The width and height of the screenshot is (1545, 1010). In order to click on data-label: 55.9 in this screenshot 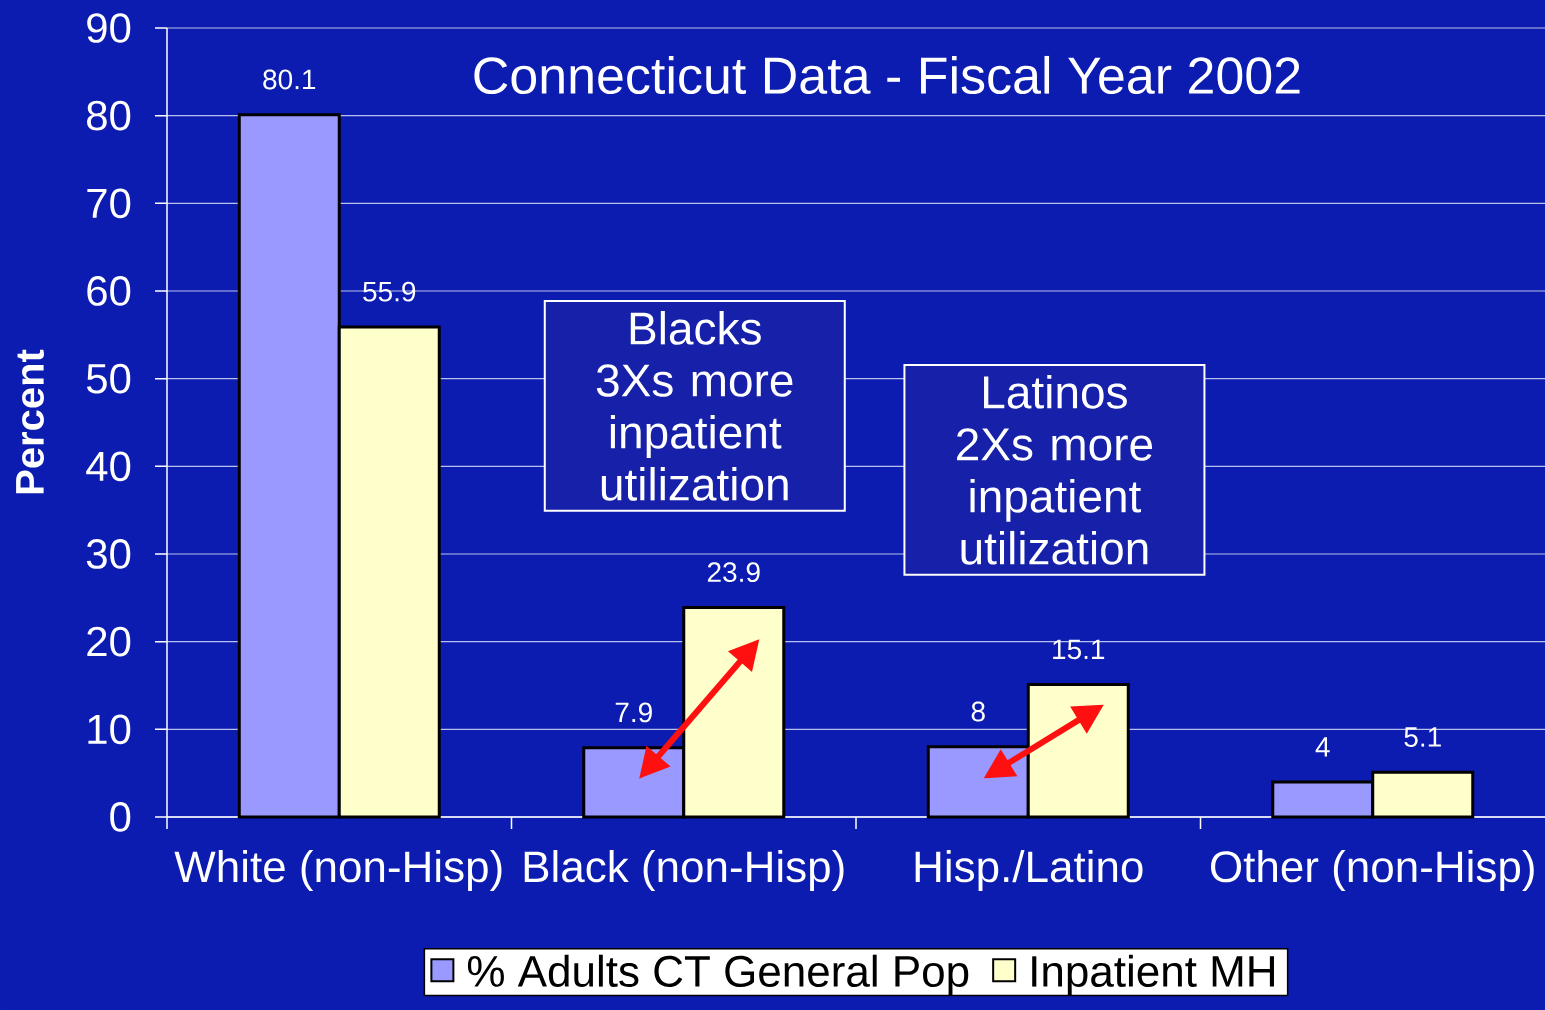, I will do `click(389, 291)`.